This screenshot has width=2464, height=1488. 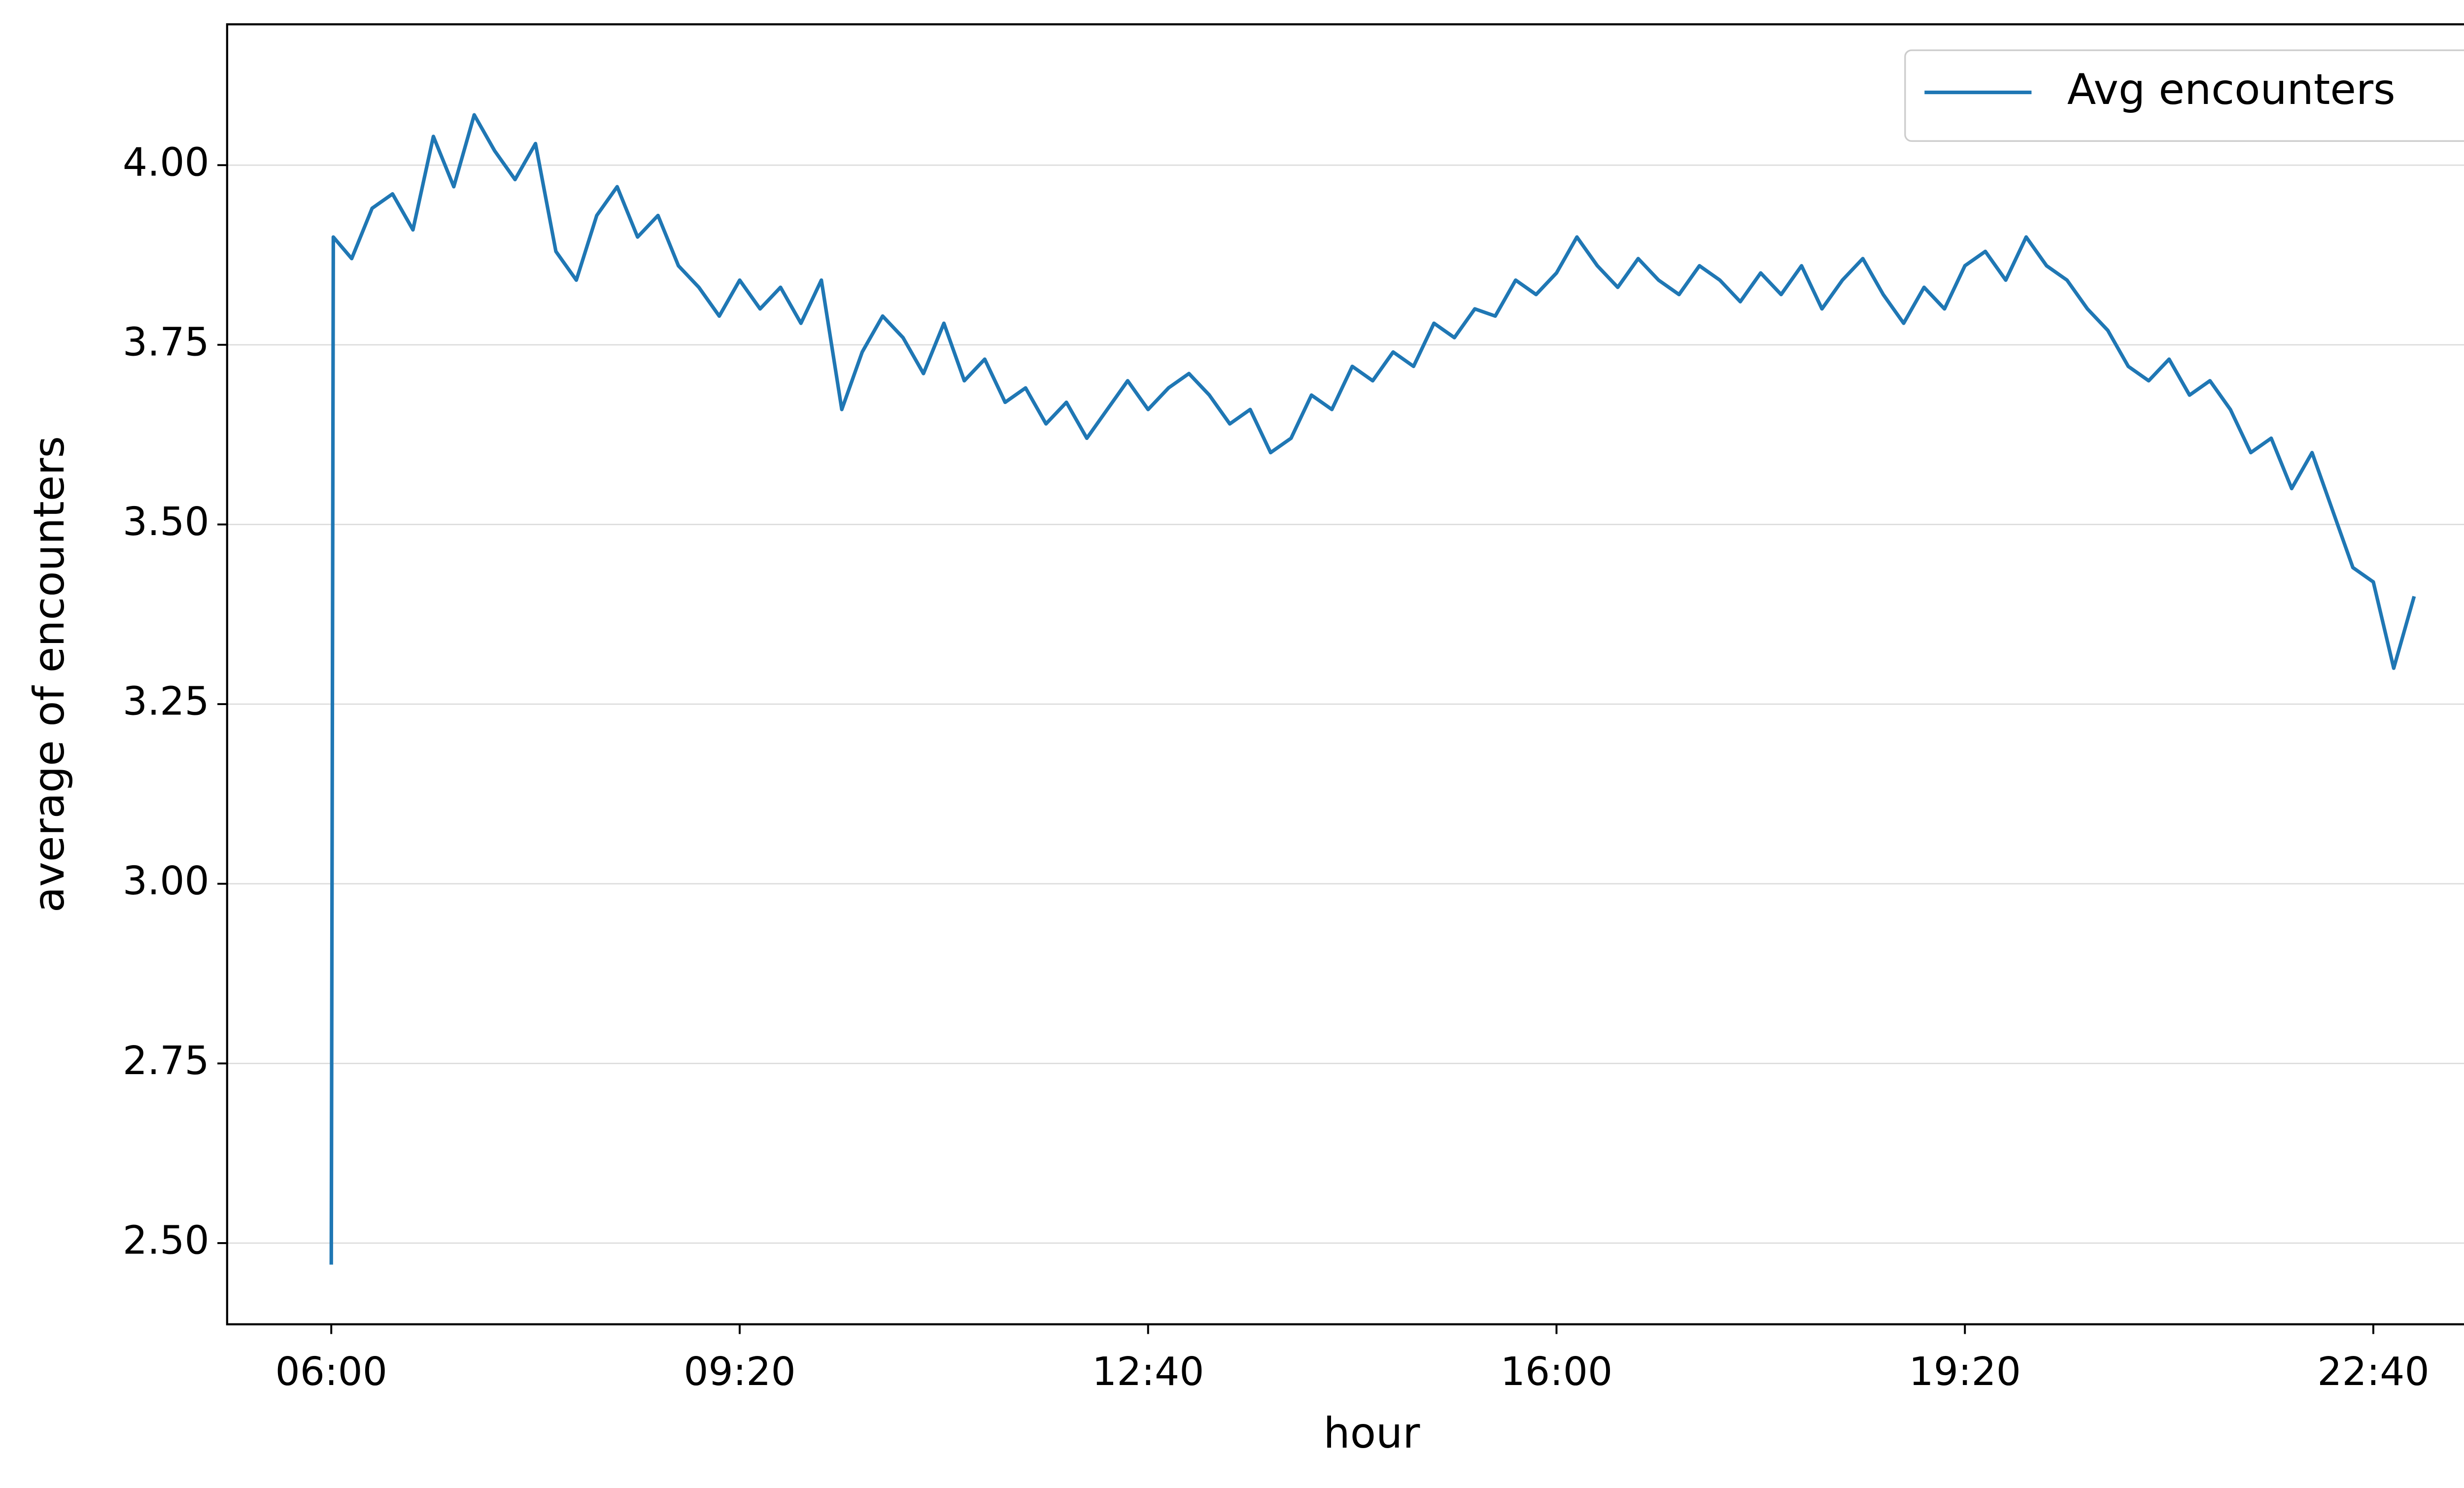 What do you see at coordinates (331, 1371) in the screenshot?
I see `x-tick-label: 06:00` at bounding box center [331, 1371].